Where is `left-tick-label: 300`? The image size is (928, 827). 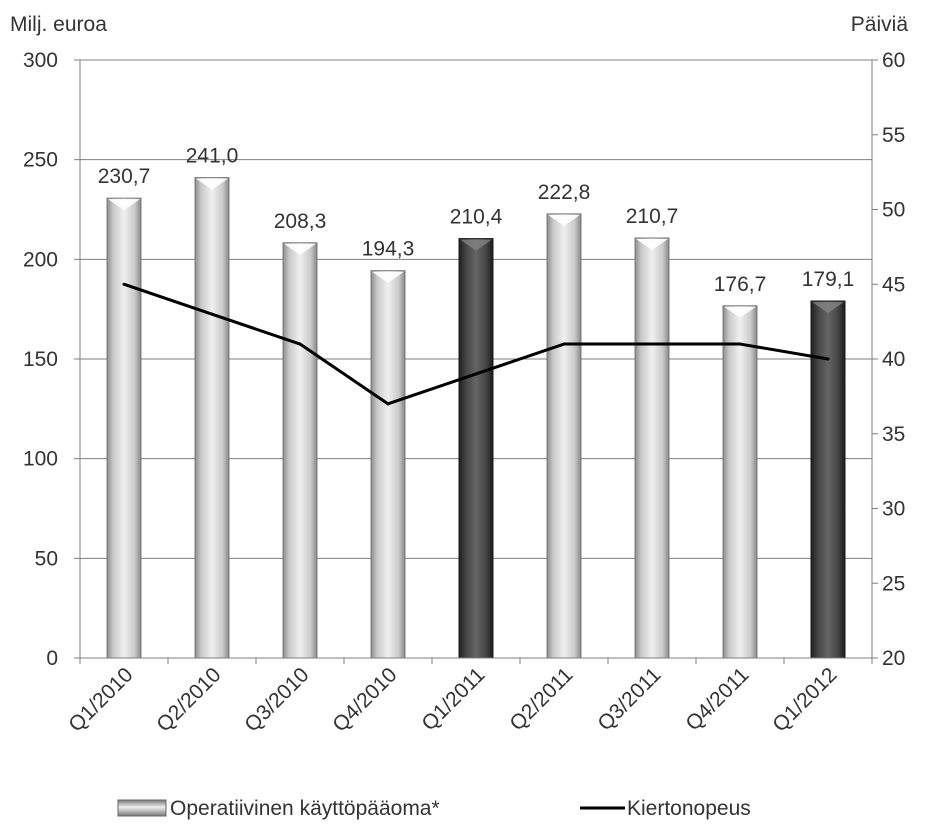
left-tick-label: 300 is located at coordinates (40, 60).